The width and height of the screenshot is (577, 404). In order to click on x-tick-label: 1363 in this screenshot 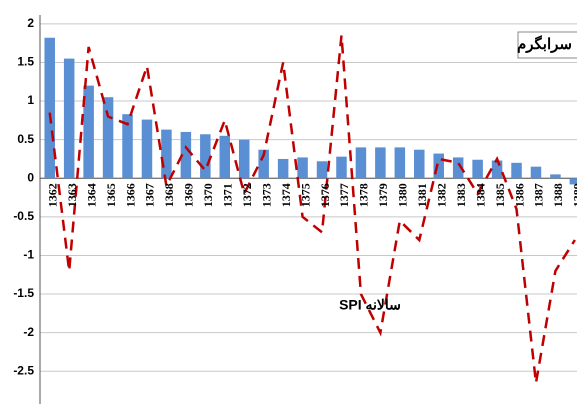, I will do `click(72, 195)`.